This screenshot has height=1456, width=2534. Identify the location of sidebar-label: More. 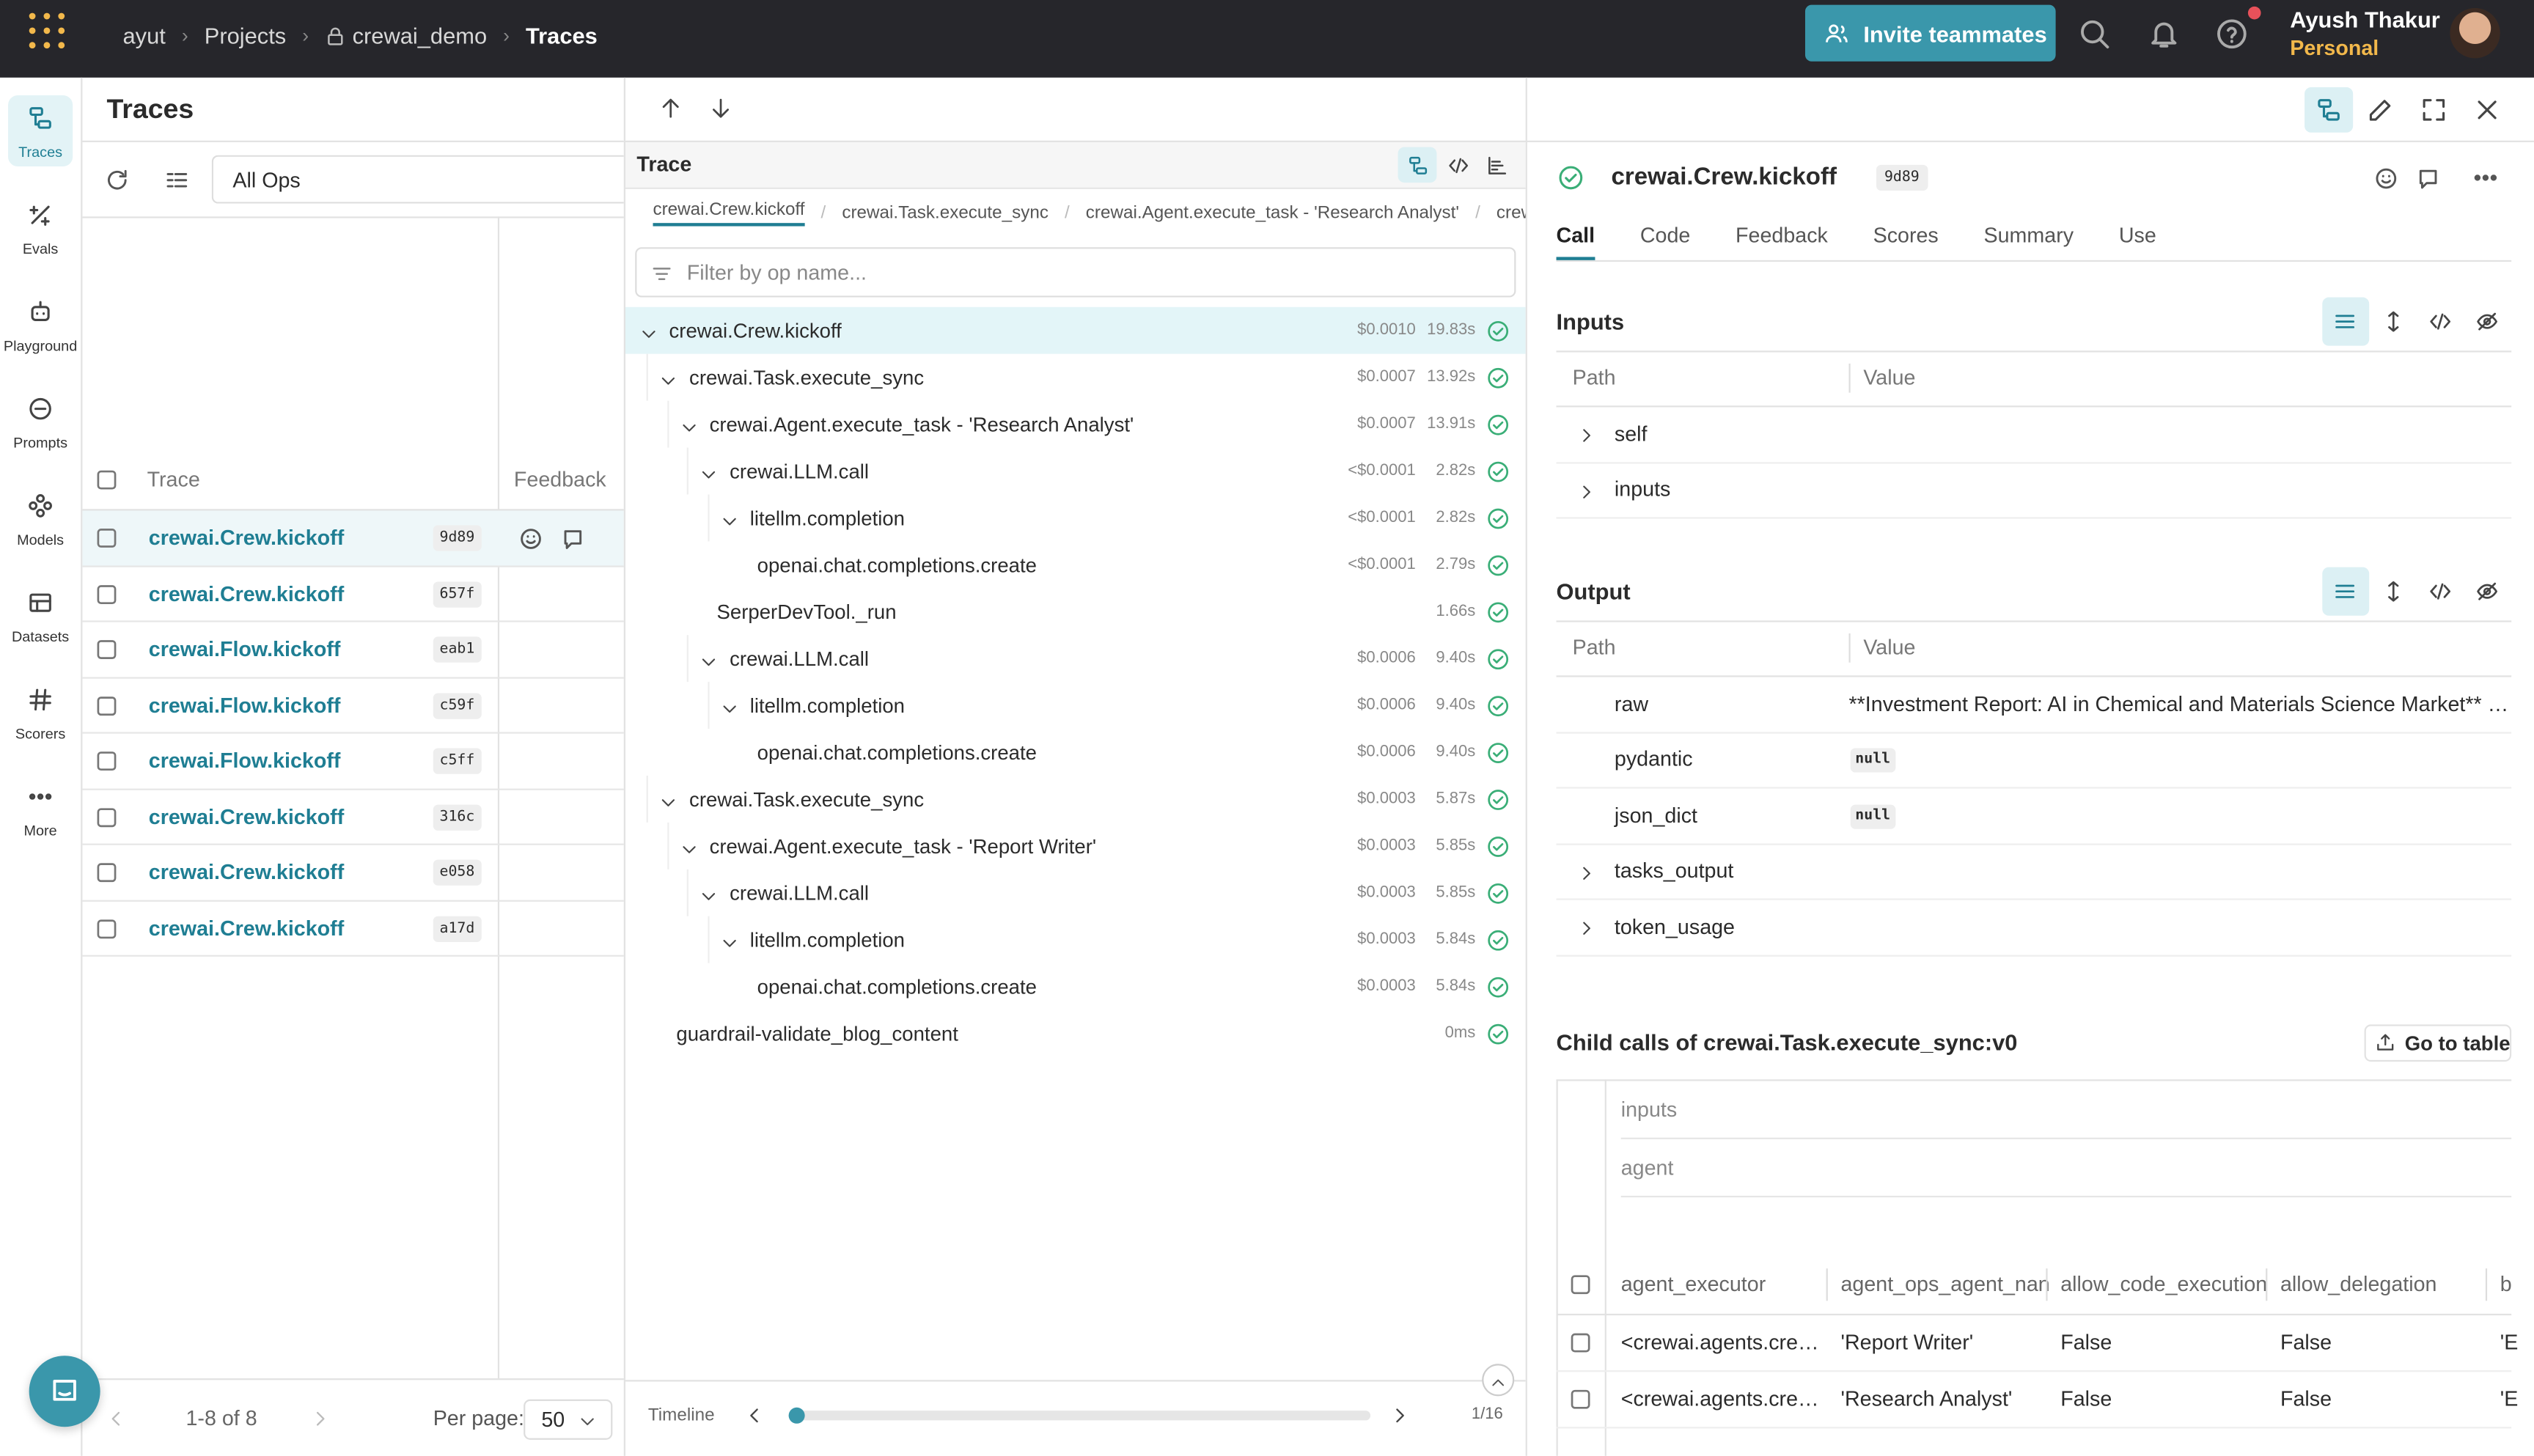
(40, 830).